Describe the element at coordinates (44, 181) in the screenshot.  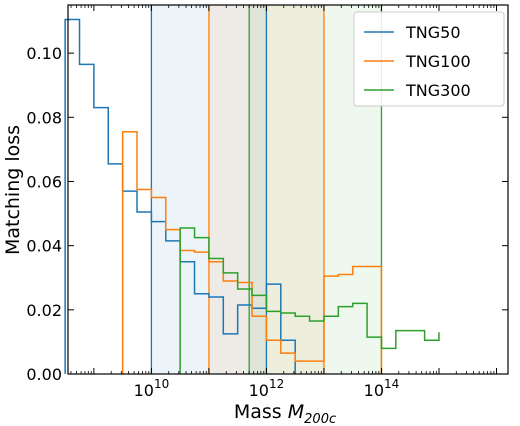
I see `y-tick-label: 0.06` at that location.